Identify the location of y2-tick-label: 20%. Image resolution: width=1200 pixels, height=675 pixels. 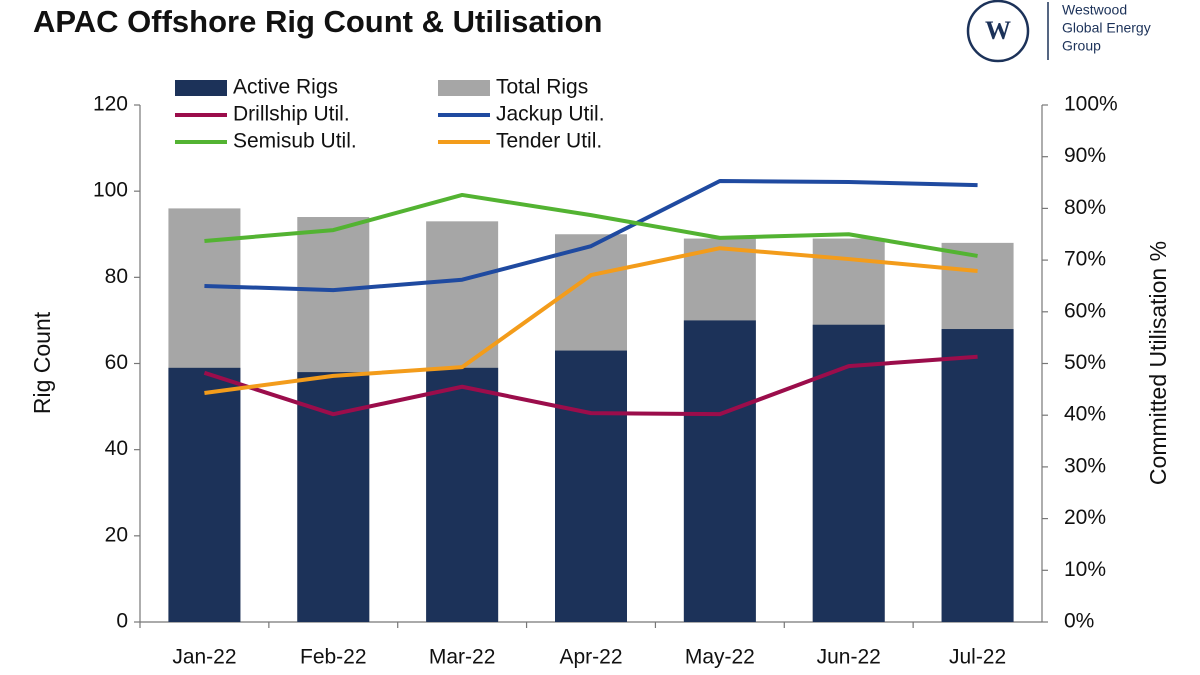
(1085, 517).